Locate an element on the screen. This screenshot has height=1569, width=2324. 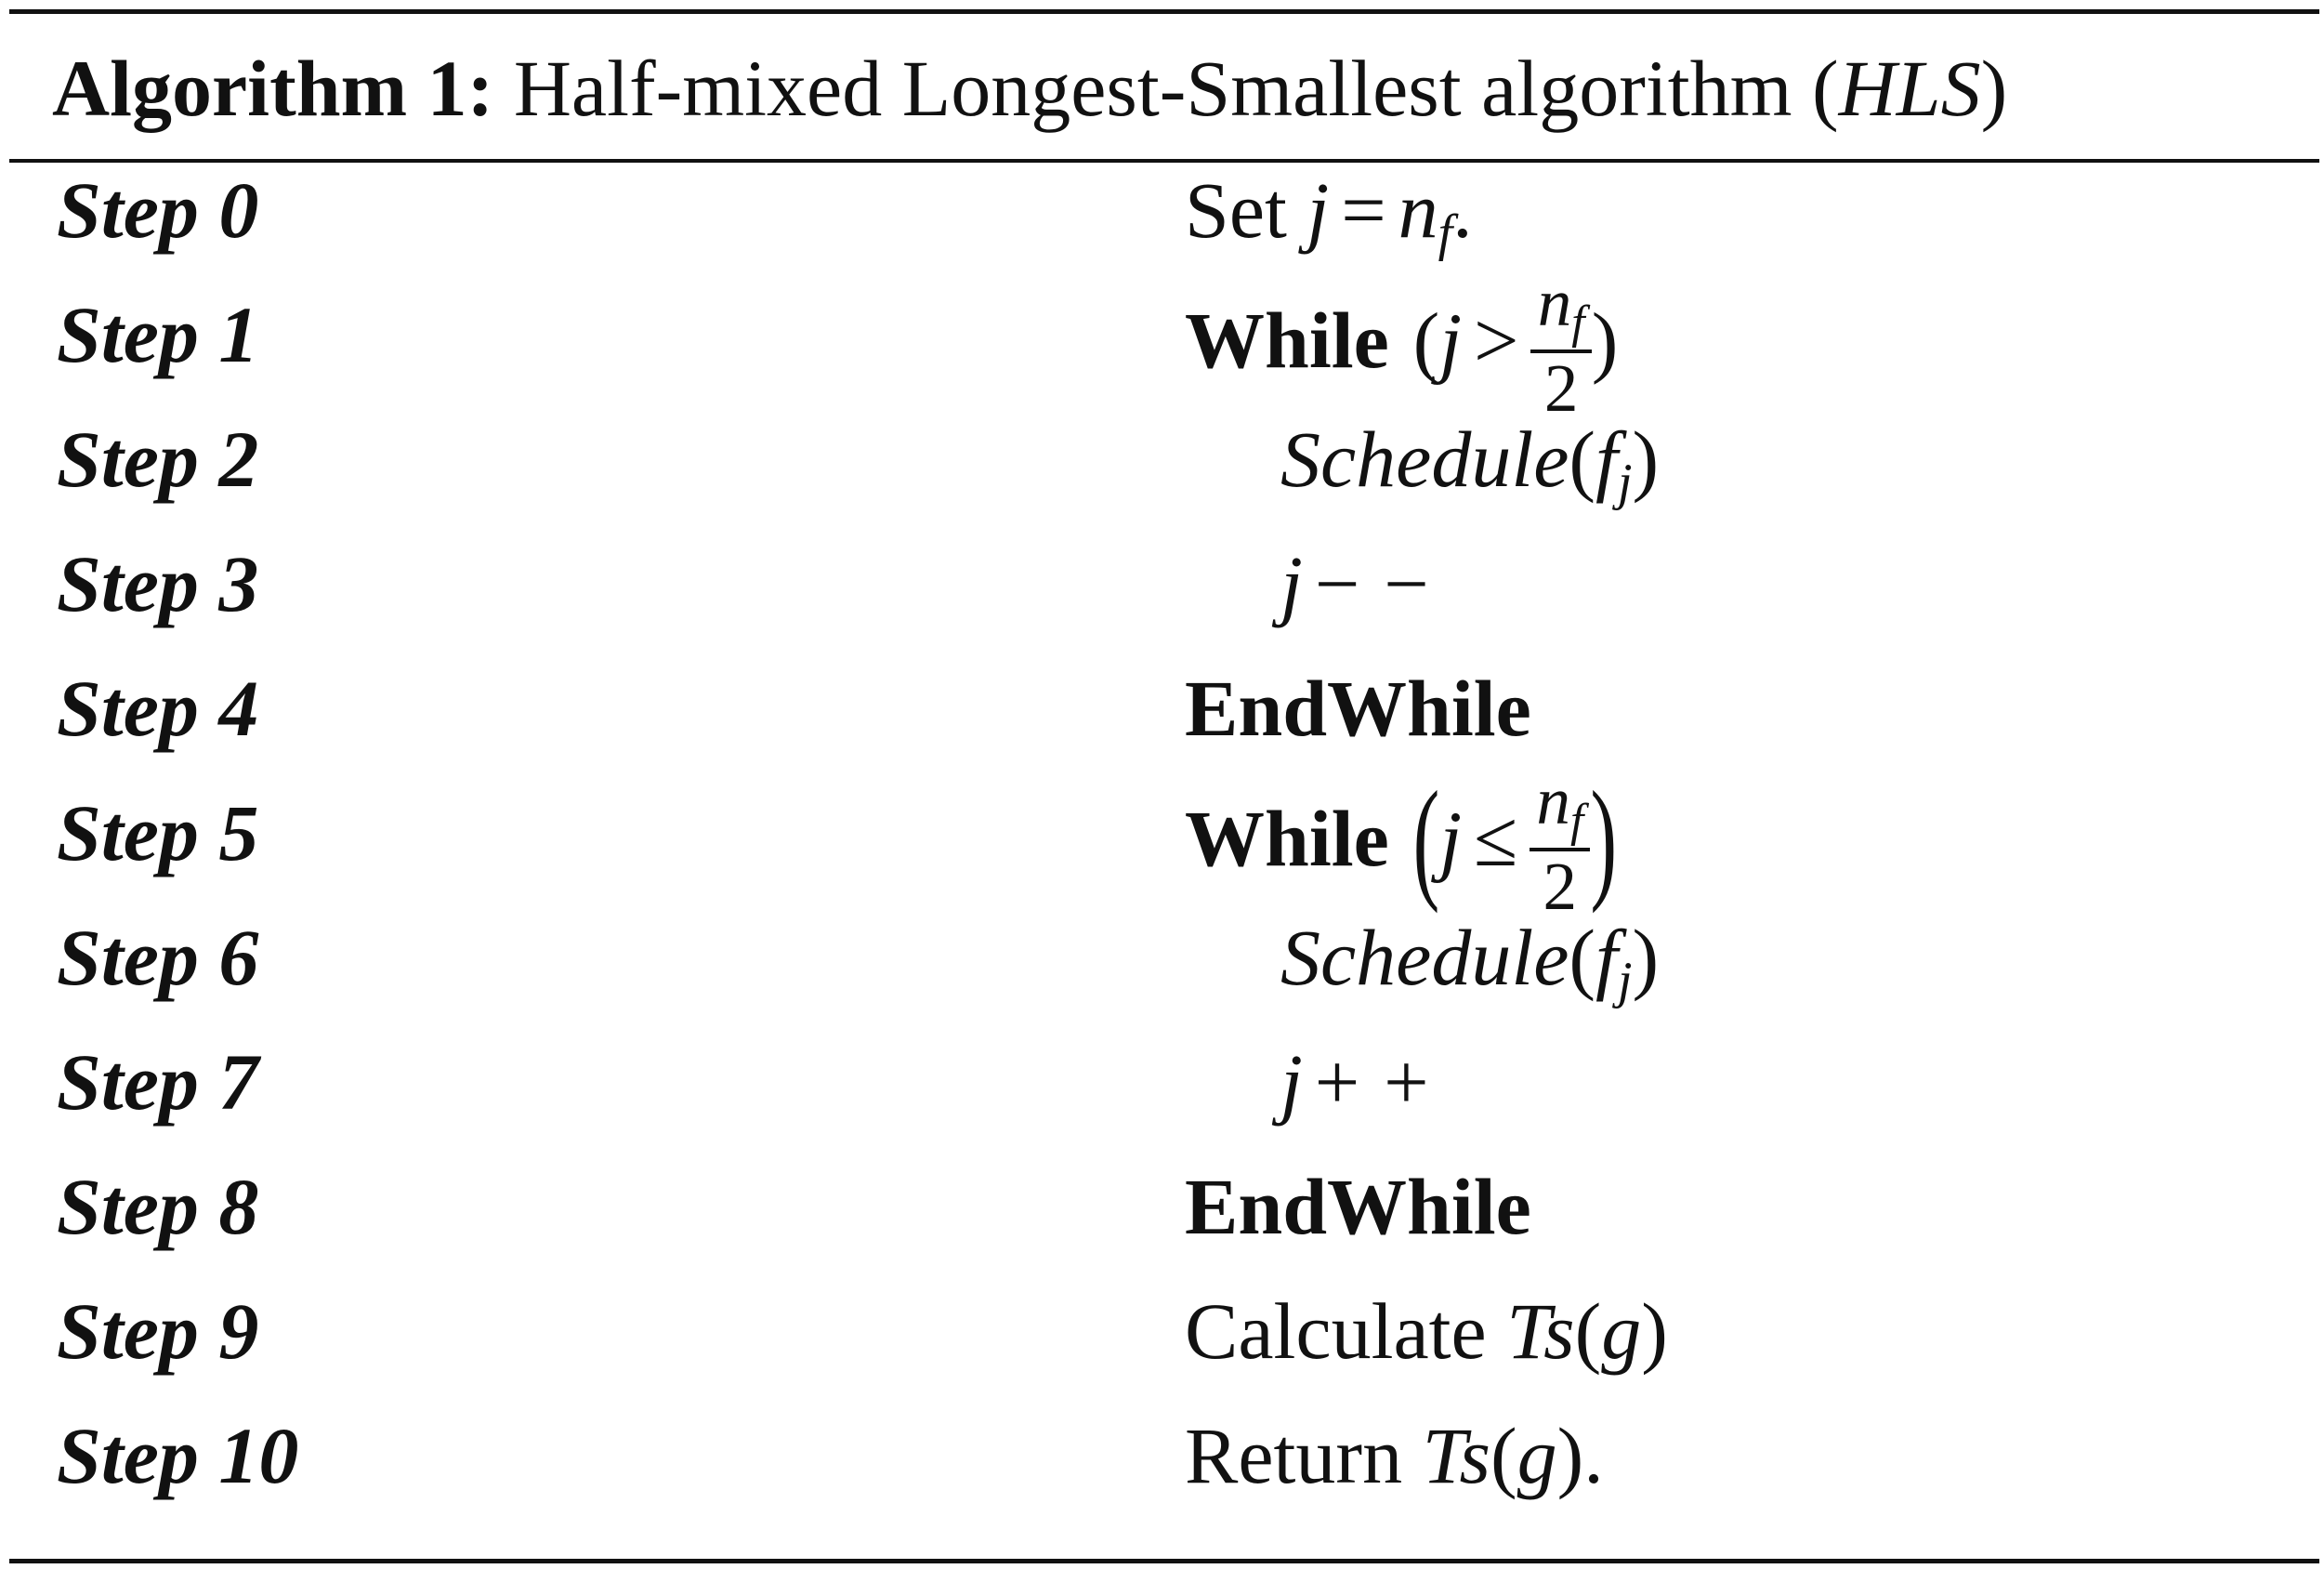
step-row: Step 9 Calculate Ts(g) is located at coordinates (1162, 1331).